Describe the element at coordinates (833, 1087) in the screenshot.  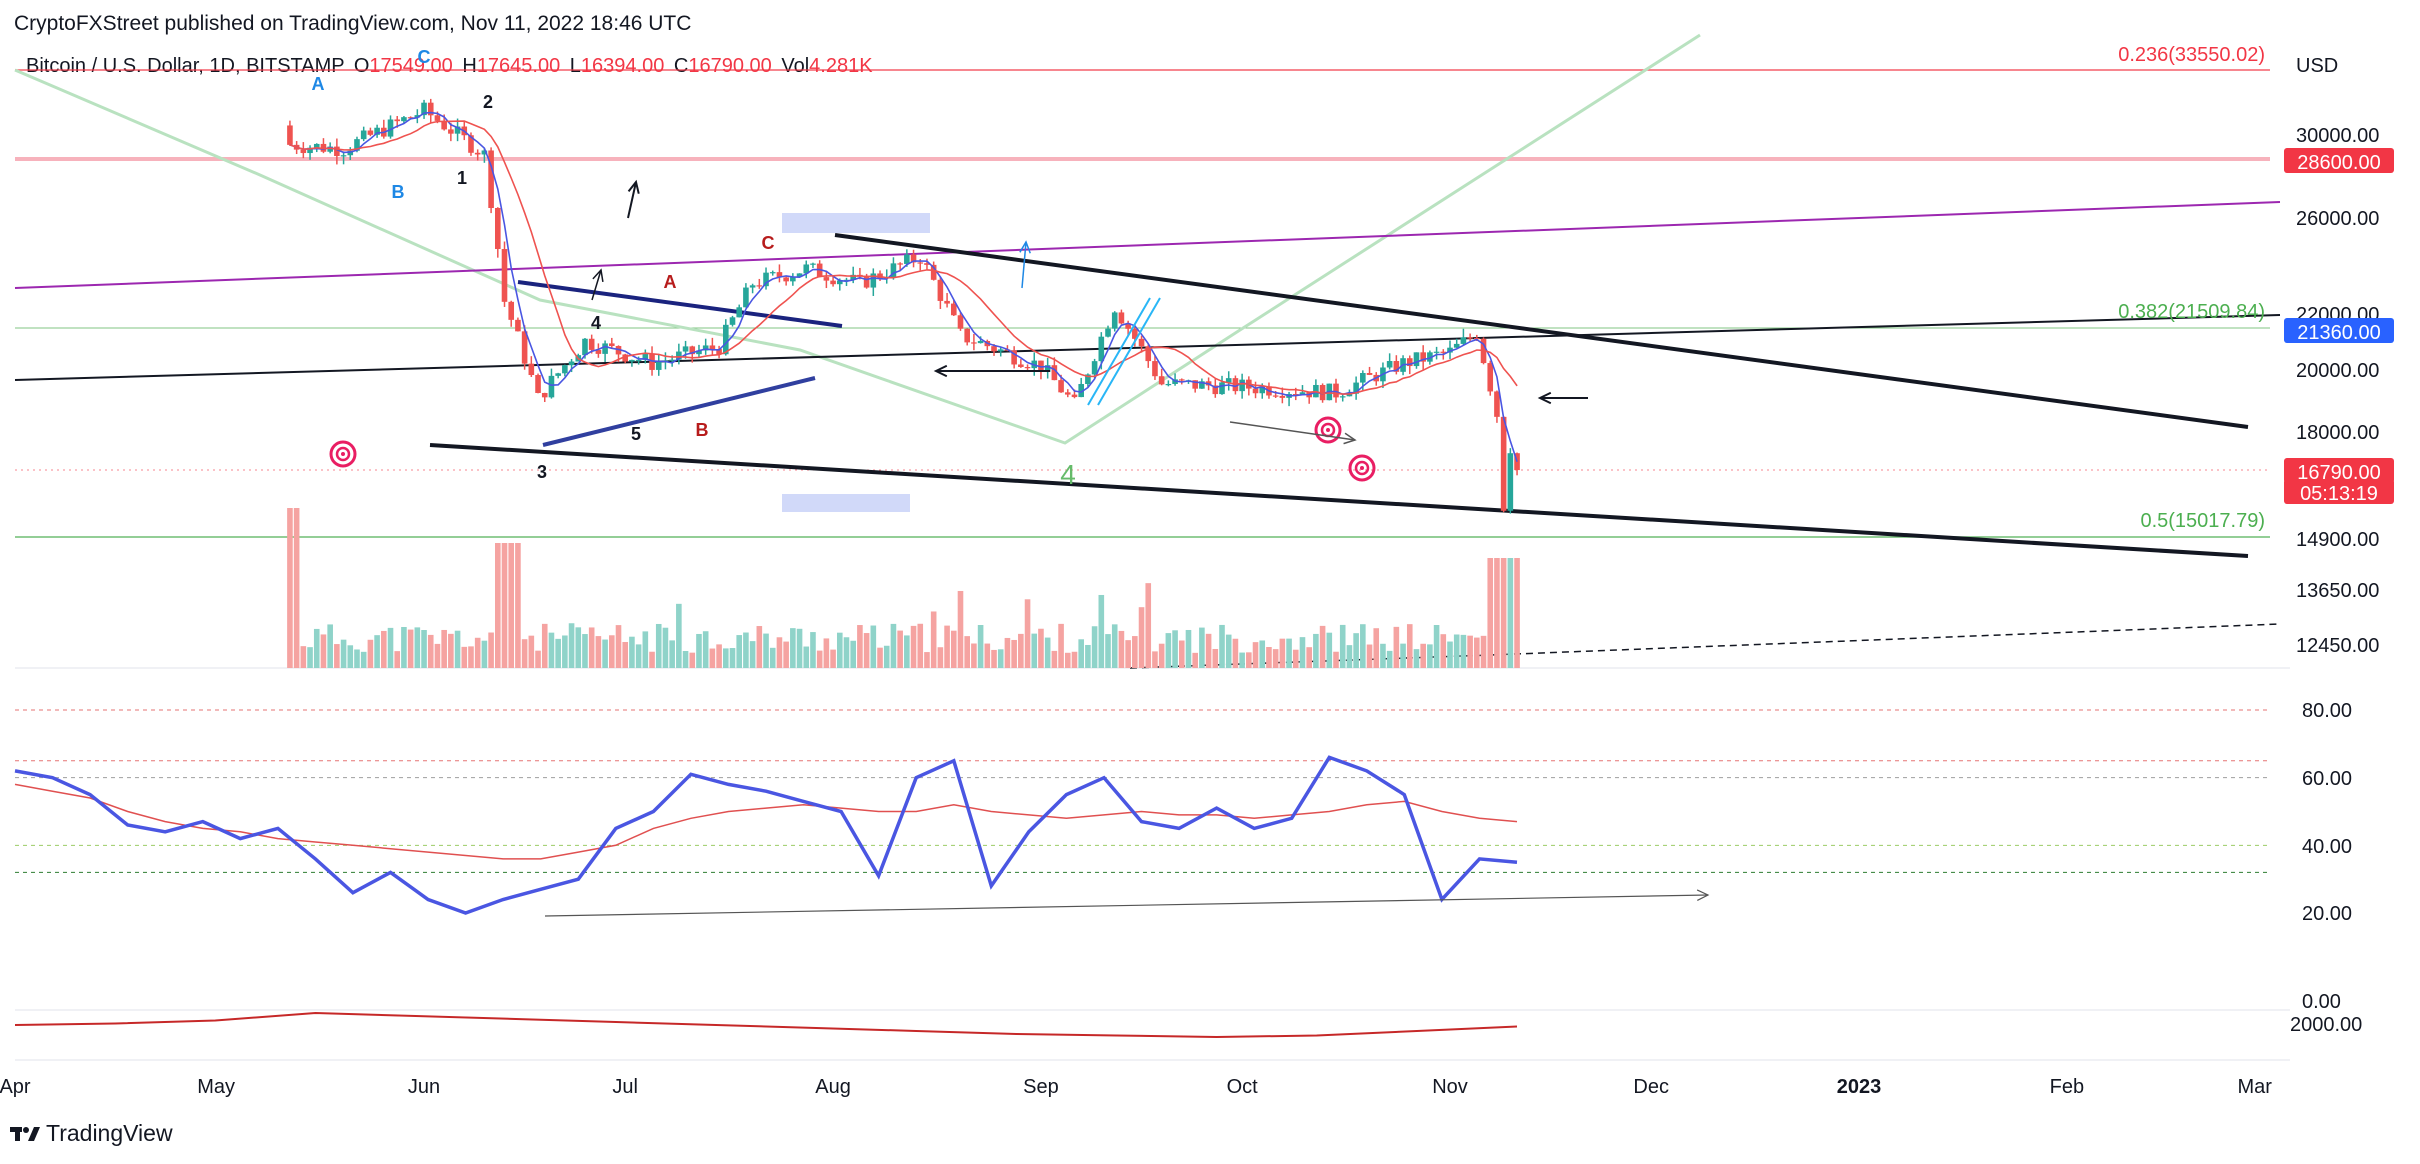
I see `time-axis-tick: Aug` at that location.